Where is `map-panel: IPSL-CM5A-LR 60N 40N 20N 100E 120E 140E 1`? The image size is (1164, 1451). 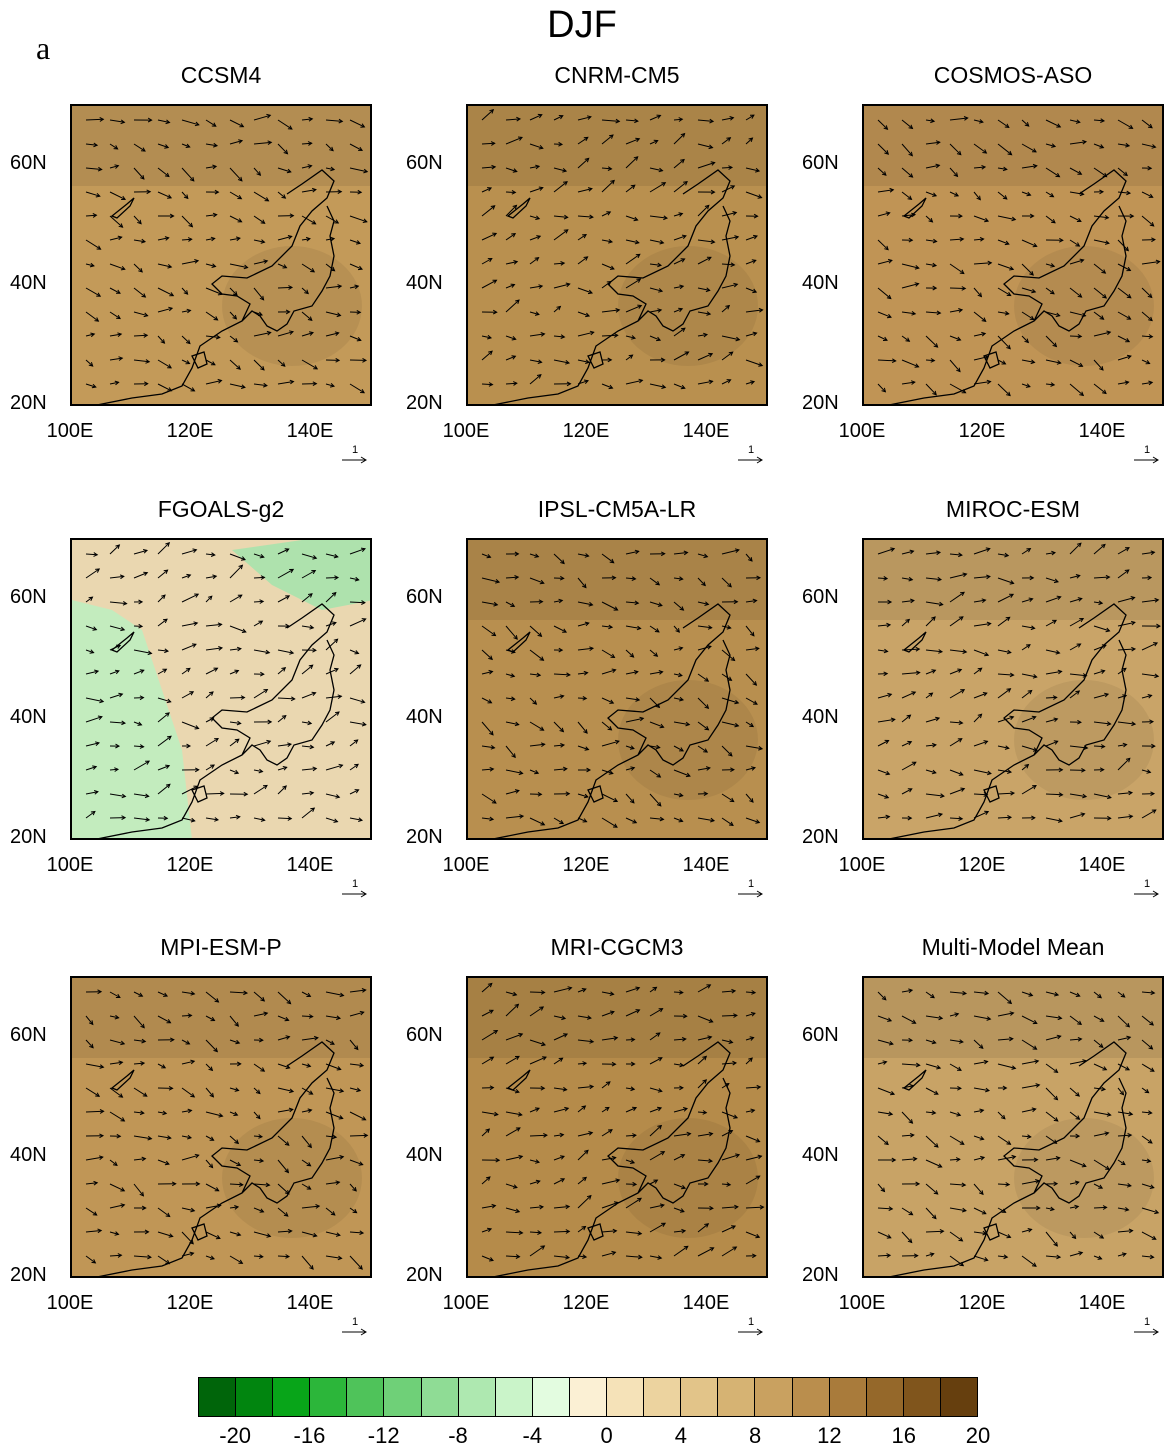
map-panel: IPSL-CM5A-LR 60N 40N 20N 100E 120E 140E 1 is located at coordinates (616, 732).